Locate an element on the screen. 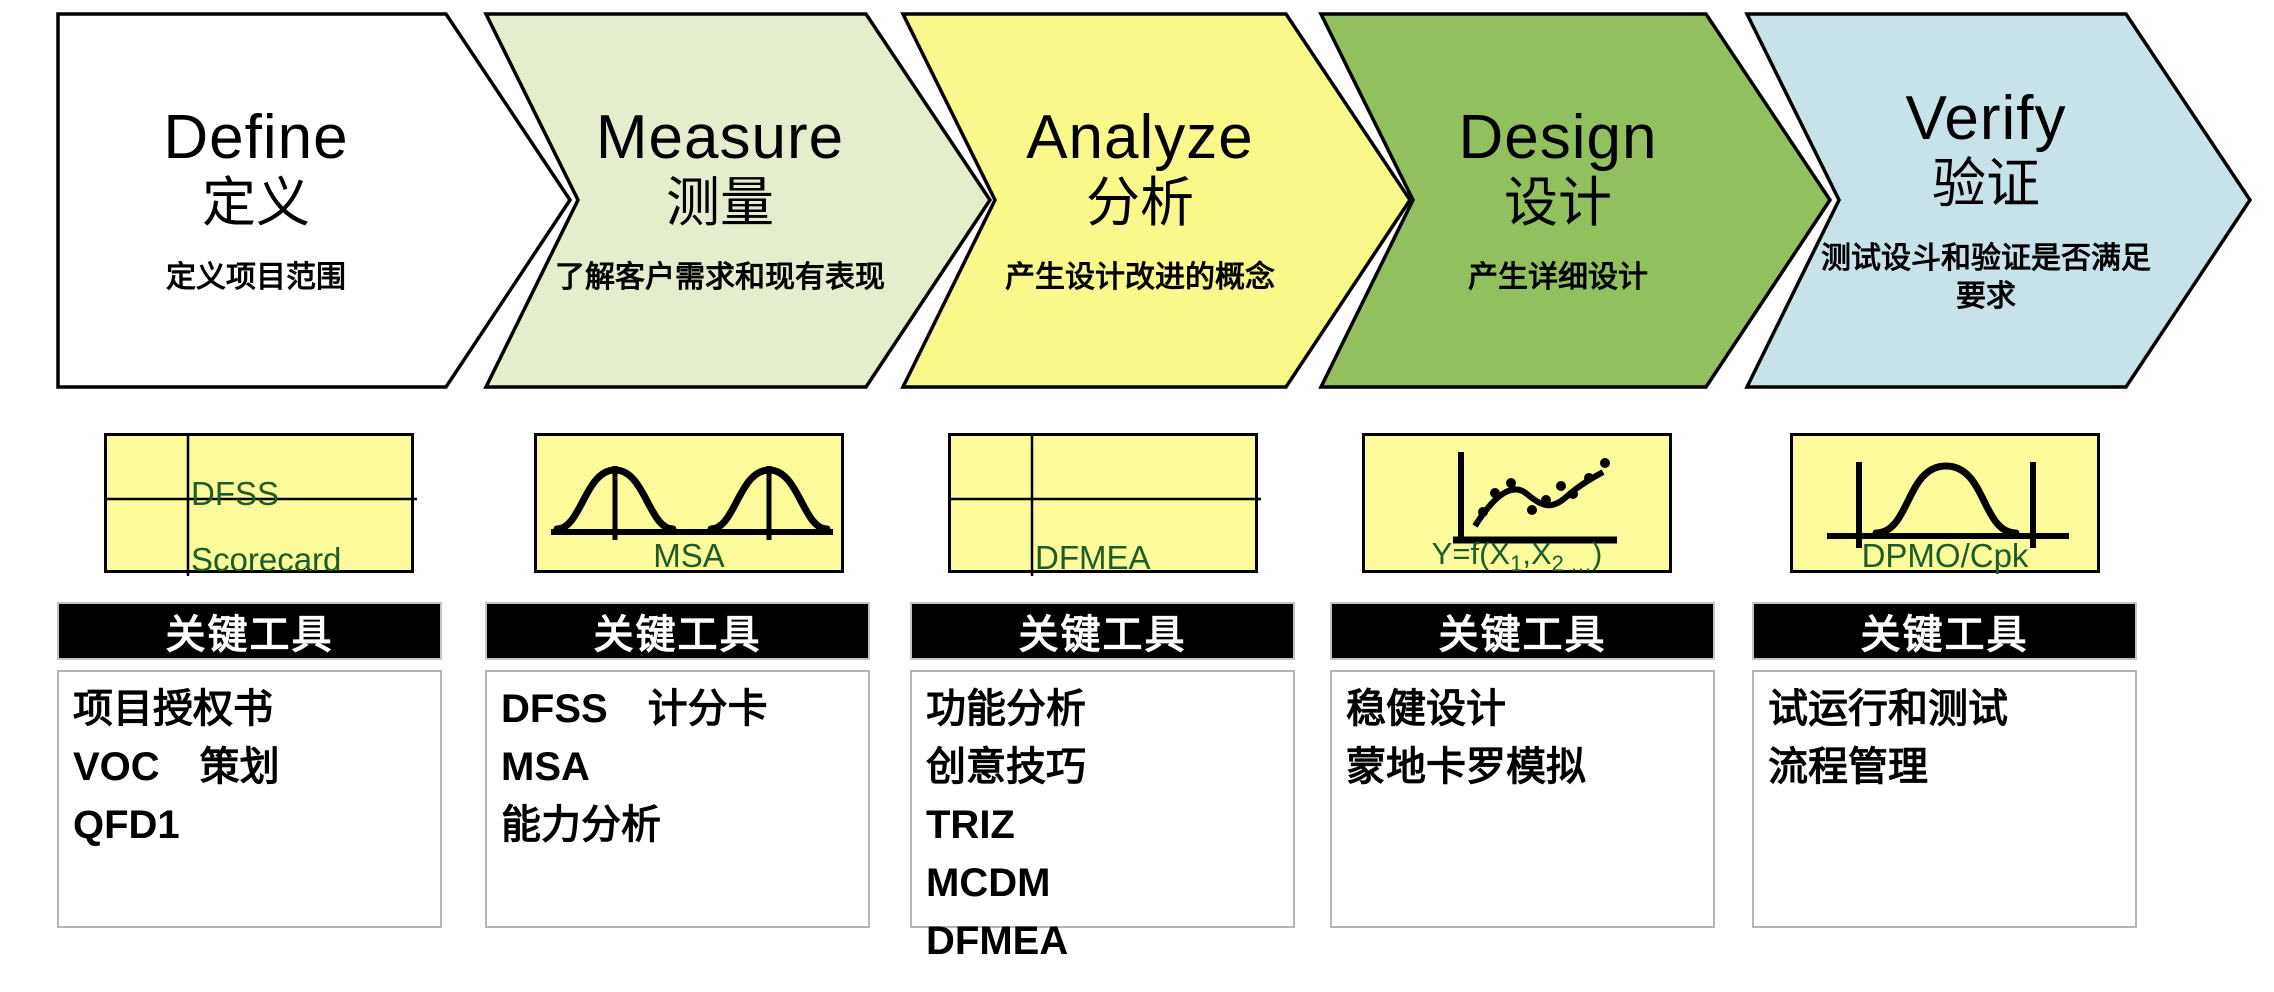  tool-item: 项目授权书 is located at coordinates (173, 709).